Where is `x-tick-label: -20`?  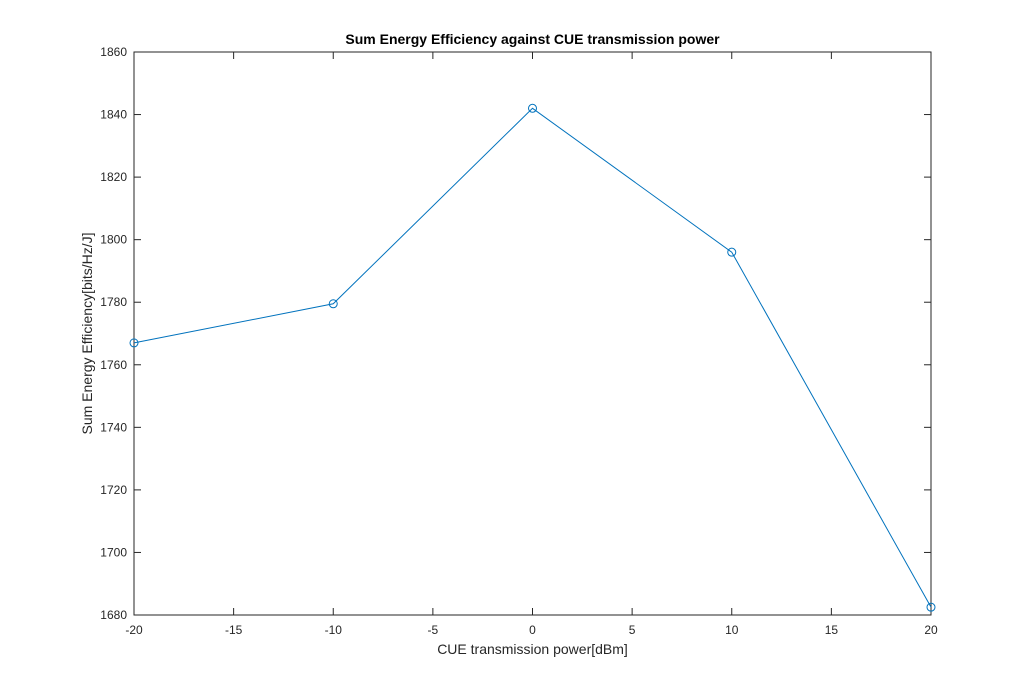
x-tick-label: -20 is located at coordinates (134, 630).